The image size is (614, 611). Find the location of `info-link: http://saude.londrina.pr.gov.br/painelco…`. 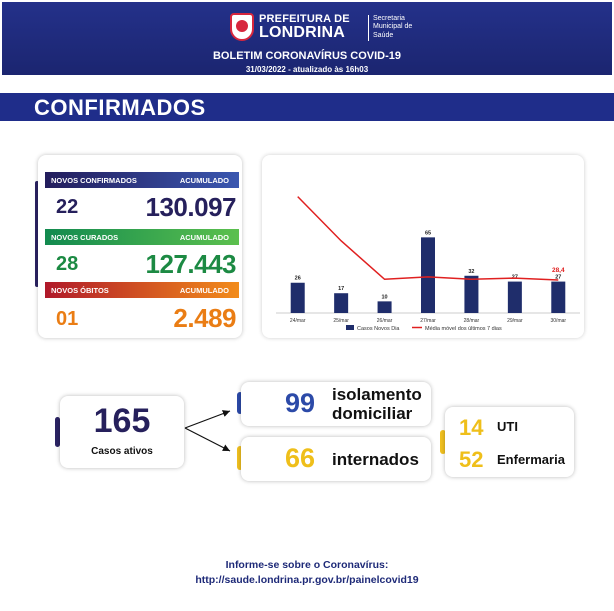

info-link: http://saude.londrina.pr.gov.br/painelco… is located at coordinates (307, 580).